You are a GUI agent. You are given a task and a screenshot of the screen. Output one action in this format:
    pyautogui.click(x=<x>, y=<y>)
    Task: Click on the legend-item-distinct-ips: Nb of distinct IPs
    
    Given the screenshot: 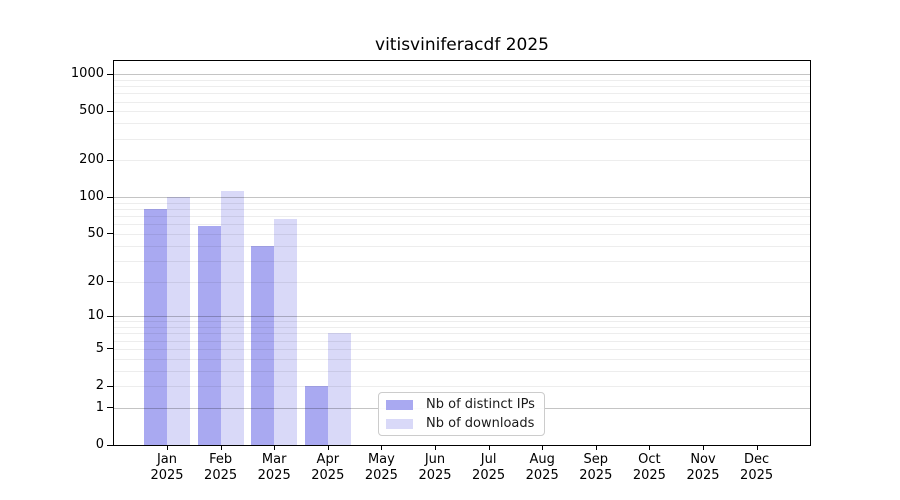 What is the action you would take?
    pyautogui.click(x=465, y=404)
    